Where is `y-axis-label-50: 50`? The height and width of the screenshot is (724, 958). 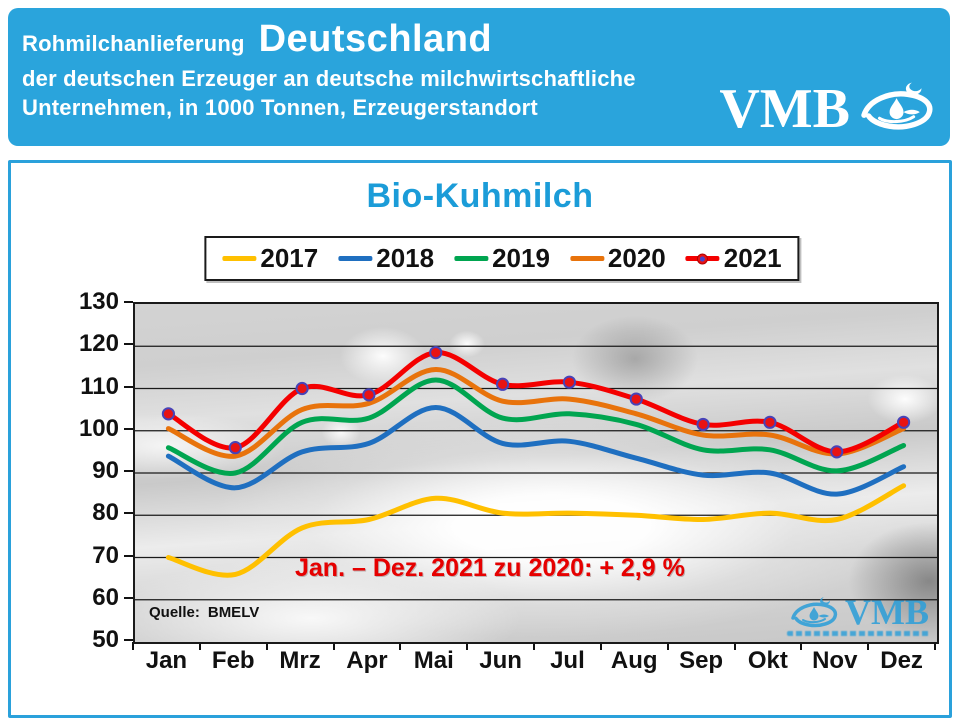
y-axis-label-50: 50 is located at coordinates (105, 639).